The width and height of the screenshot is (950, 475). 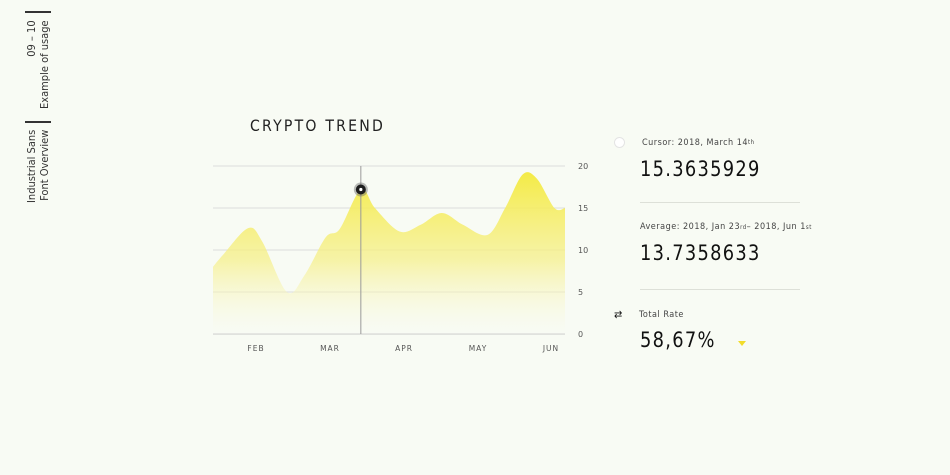 What do you see at coordinates (700, 253) in the screenshot?
I see `average-value: 13.7358633` at bounding box center [700, 253].